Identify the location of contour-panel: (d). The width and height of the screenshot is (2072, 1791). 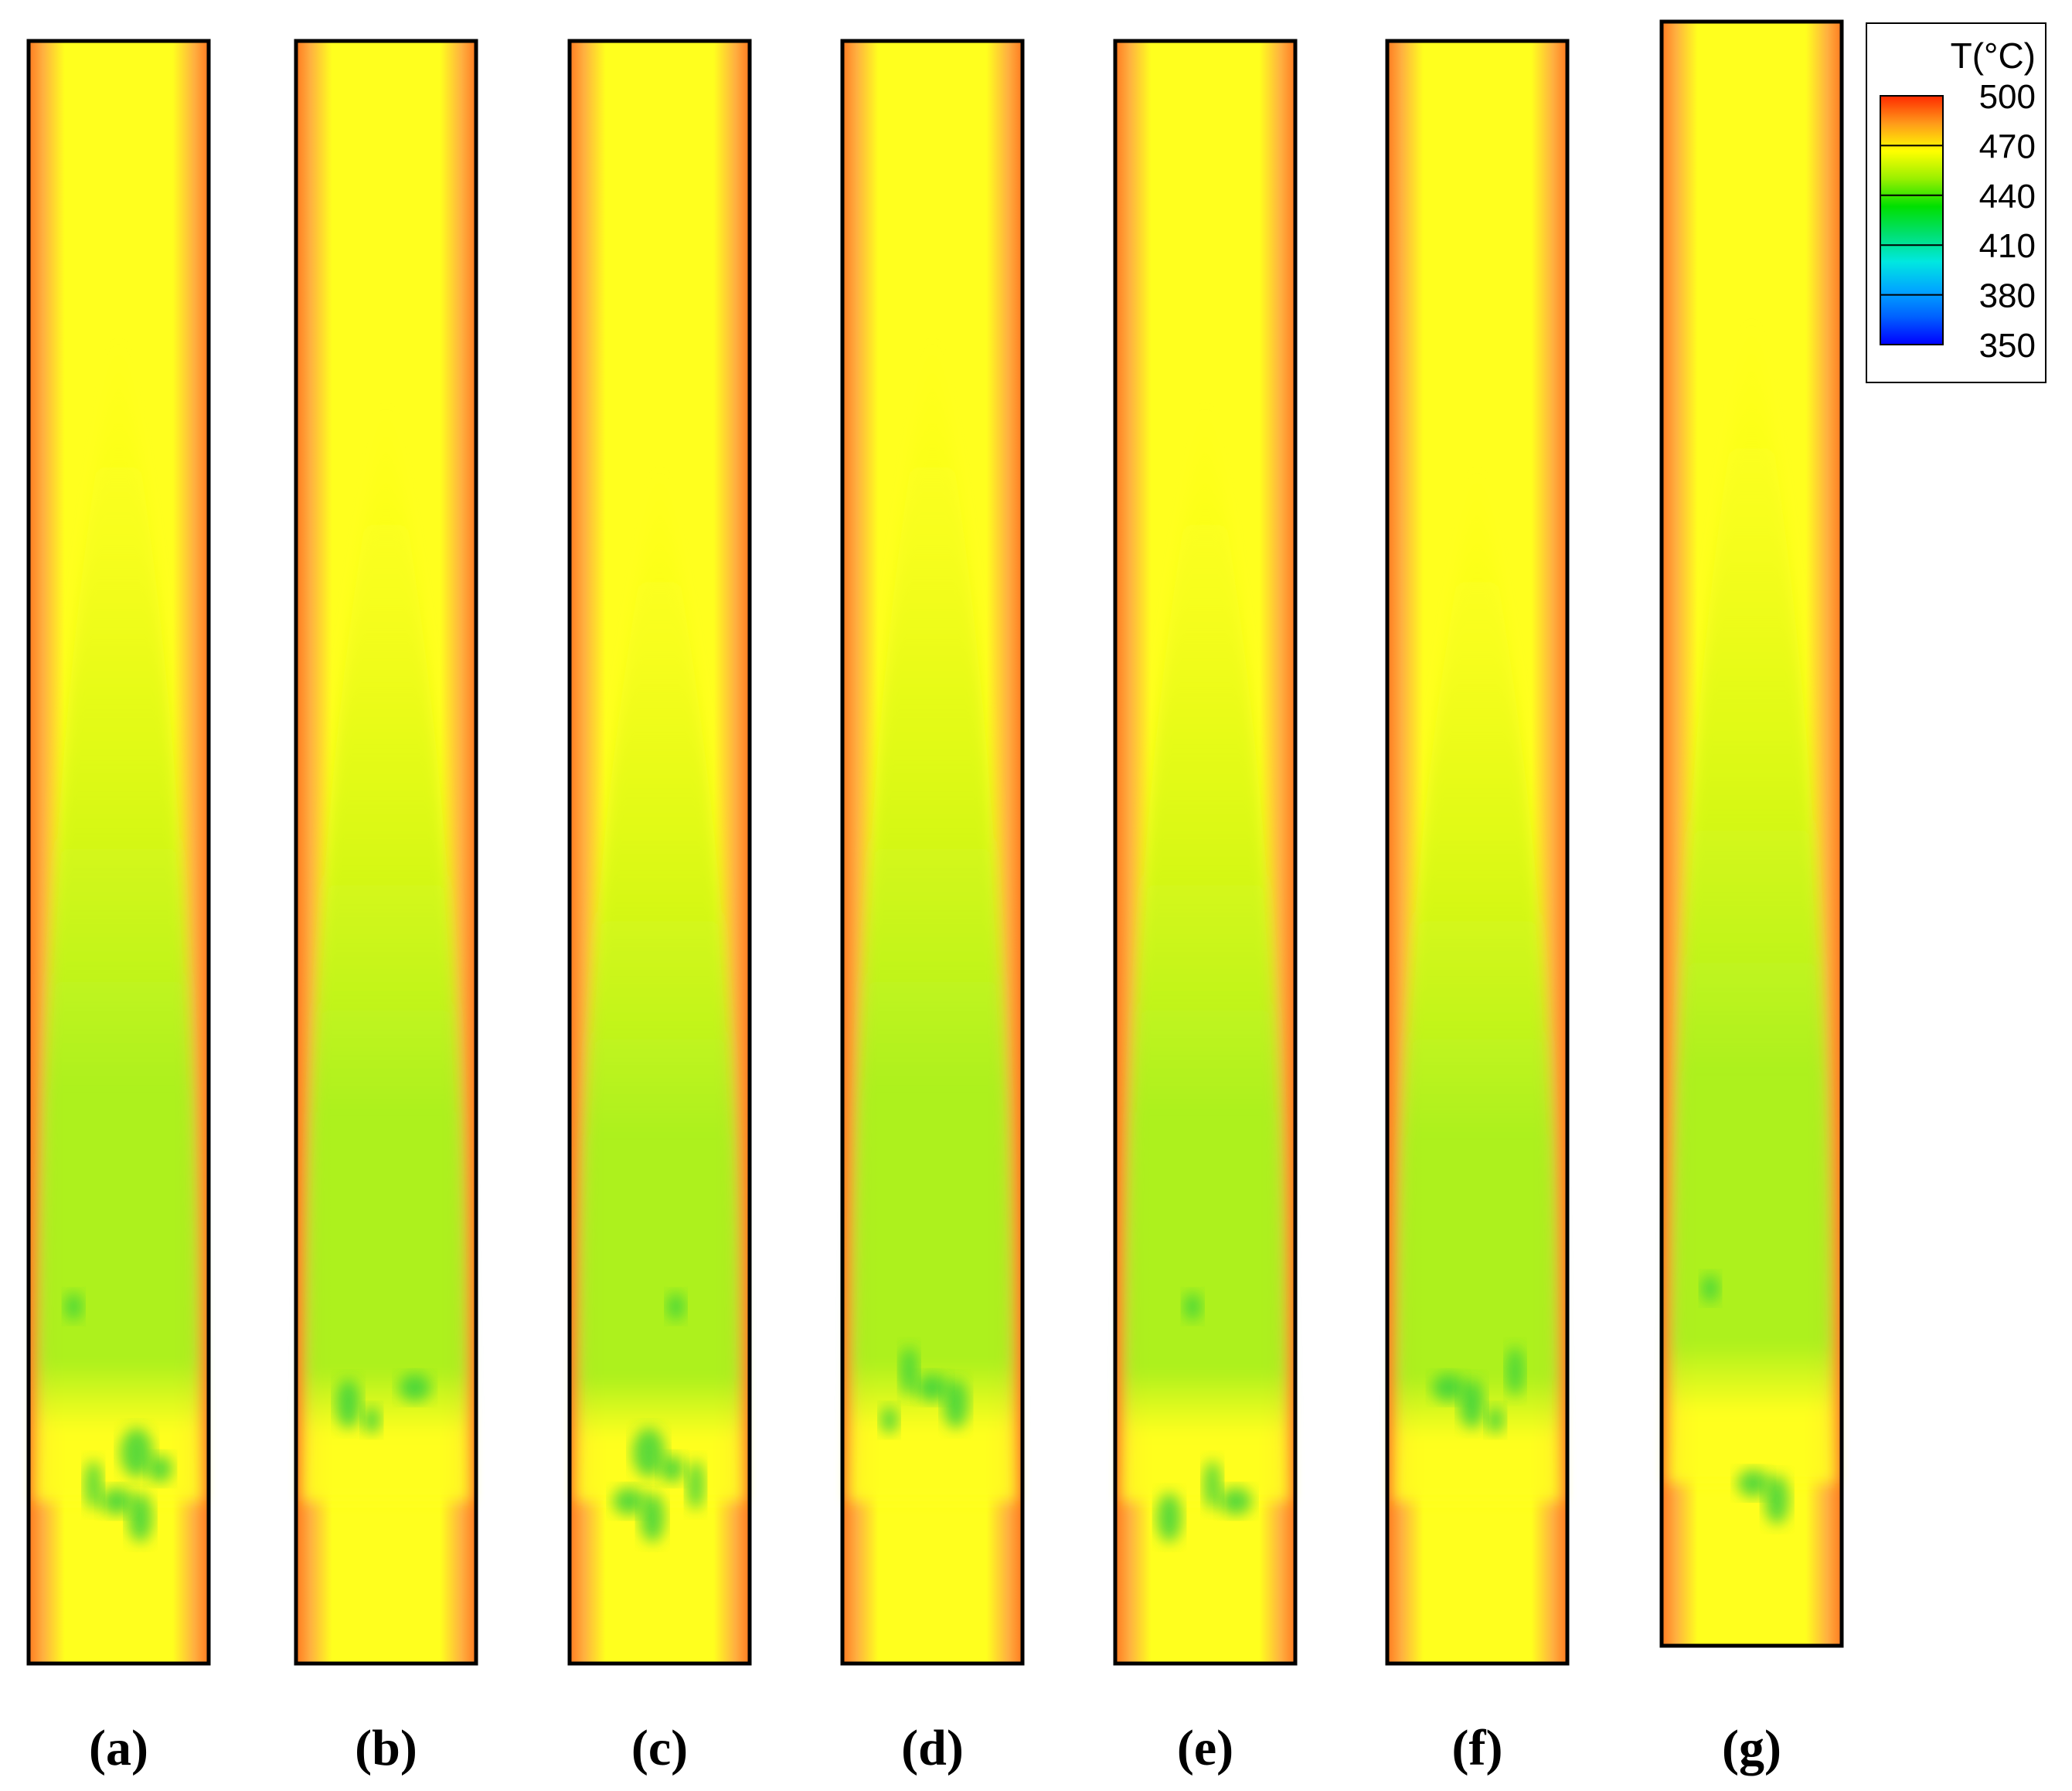
(932, 907).